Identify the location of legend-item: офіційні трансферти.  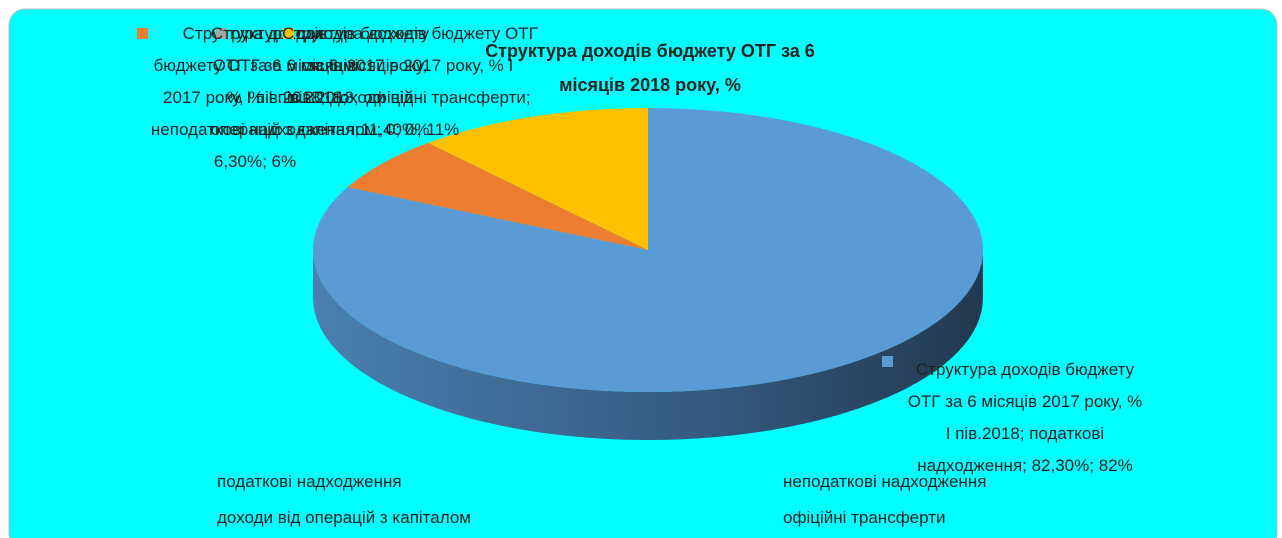
(862, 518).